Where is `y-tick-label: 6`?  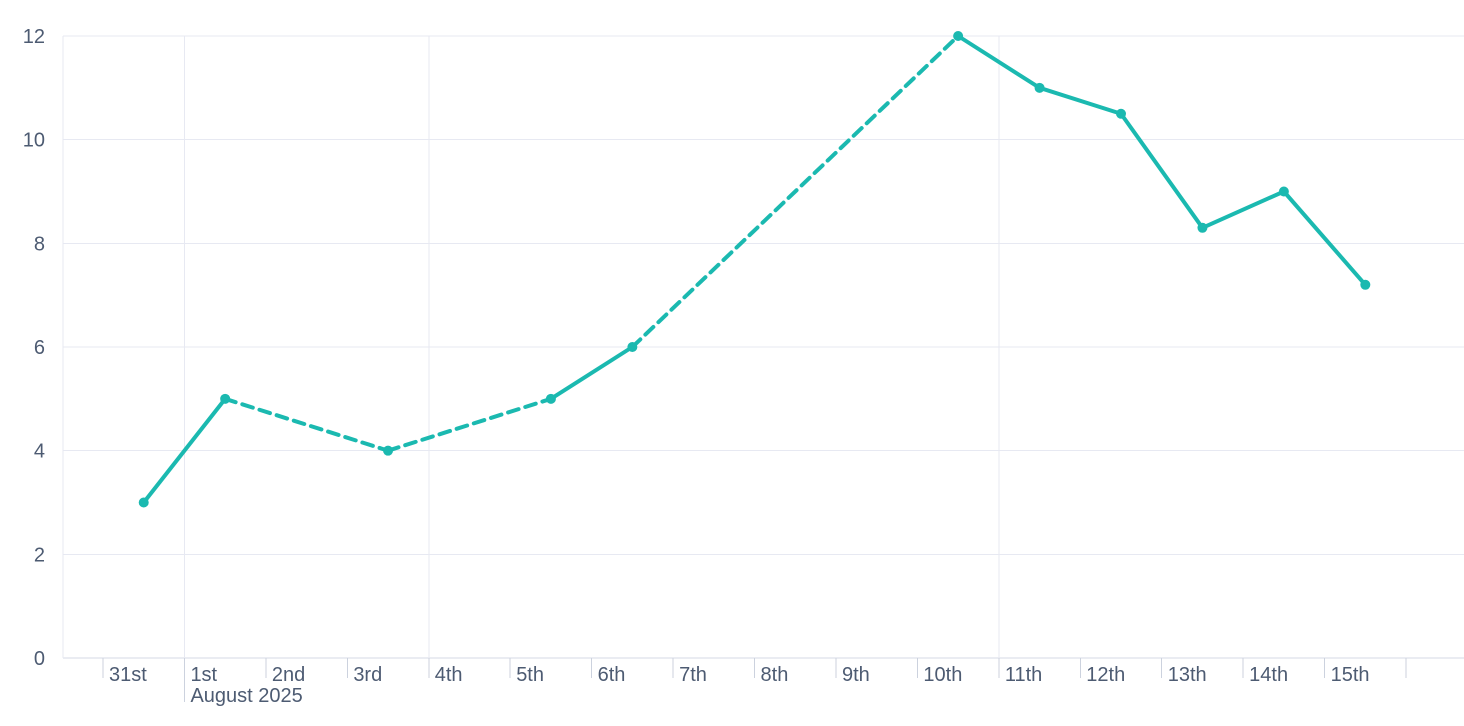 y-tick-label: 6 is located at coordinates (39, 348).